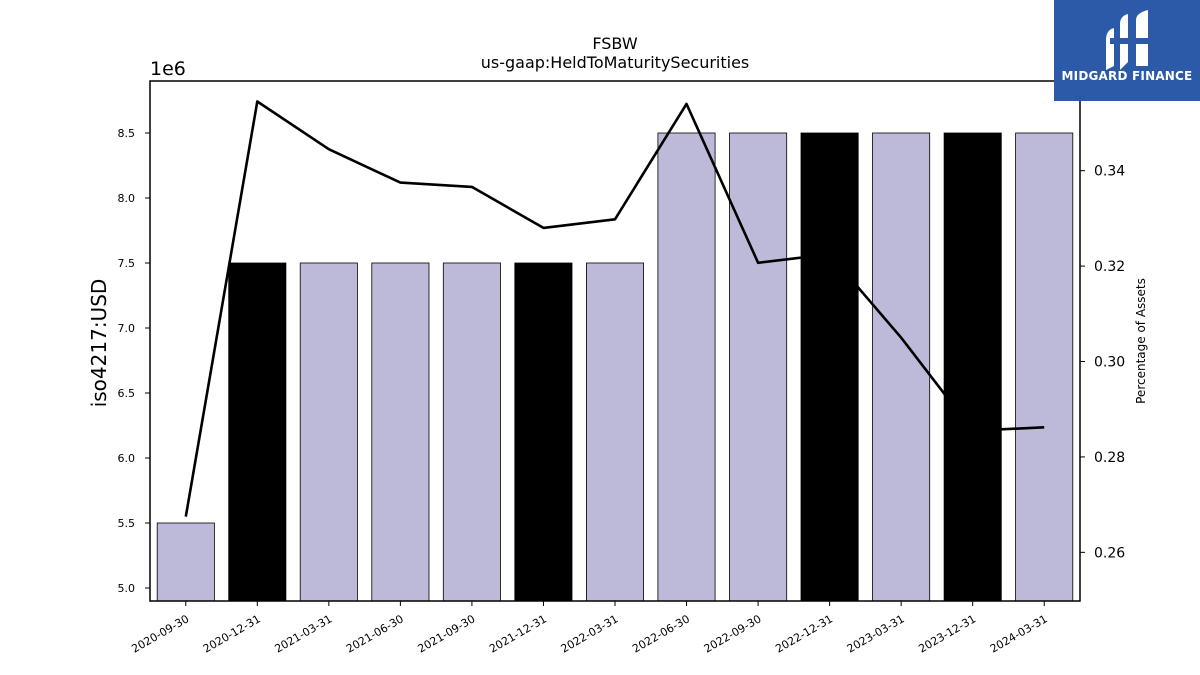  What do you see at coordinates (1109, 267) in the screenshot?
I see `y2-tick-label: 0.32` at bounding box center [1109, 267].